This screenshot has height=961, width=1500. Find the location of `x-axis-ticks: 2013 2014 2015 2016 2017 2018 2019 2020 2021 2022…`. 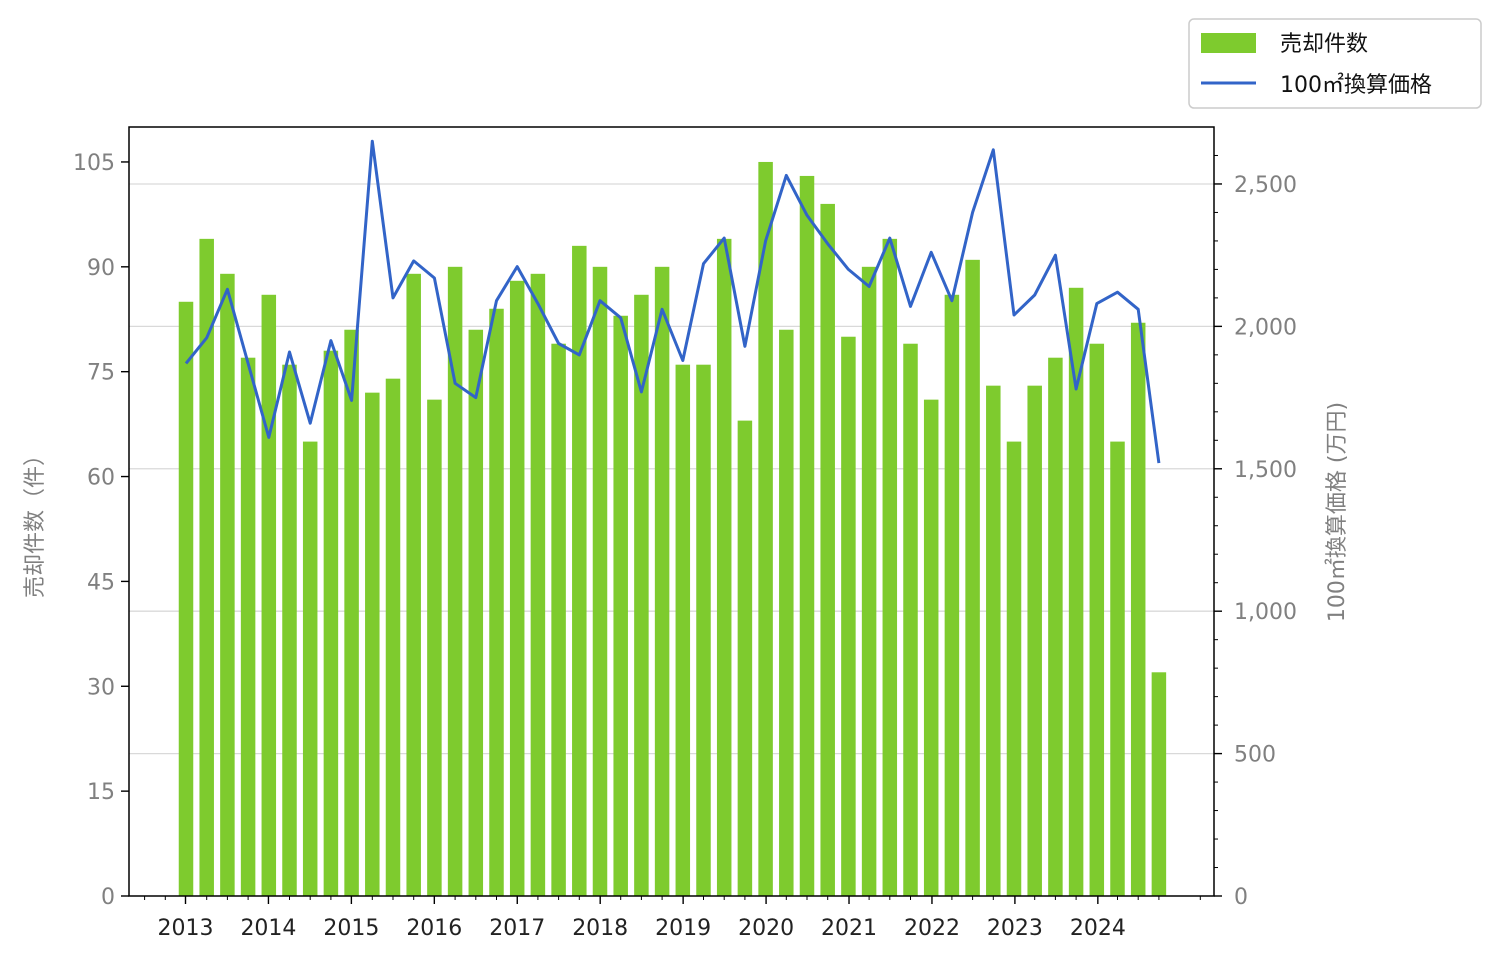

x-axis-ticks: 2013 2014 2015 2016 2017 2018 2019 2020 2021 2022… is located at coordinates (672, 918).